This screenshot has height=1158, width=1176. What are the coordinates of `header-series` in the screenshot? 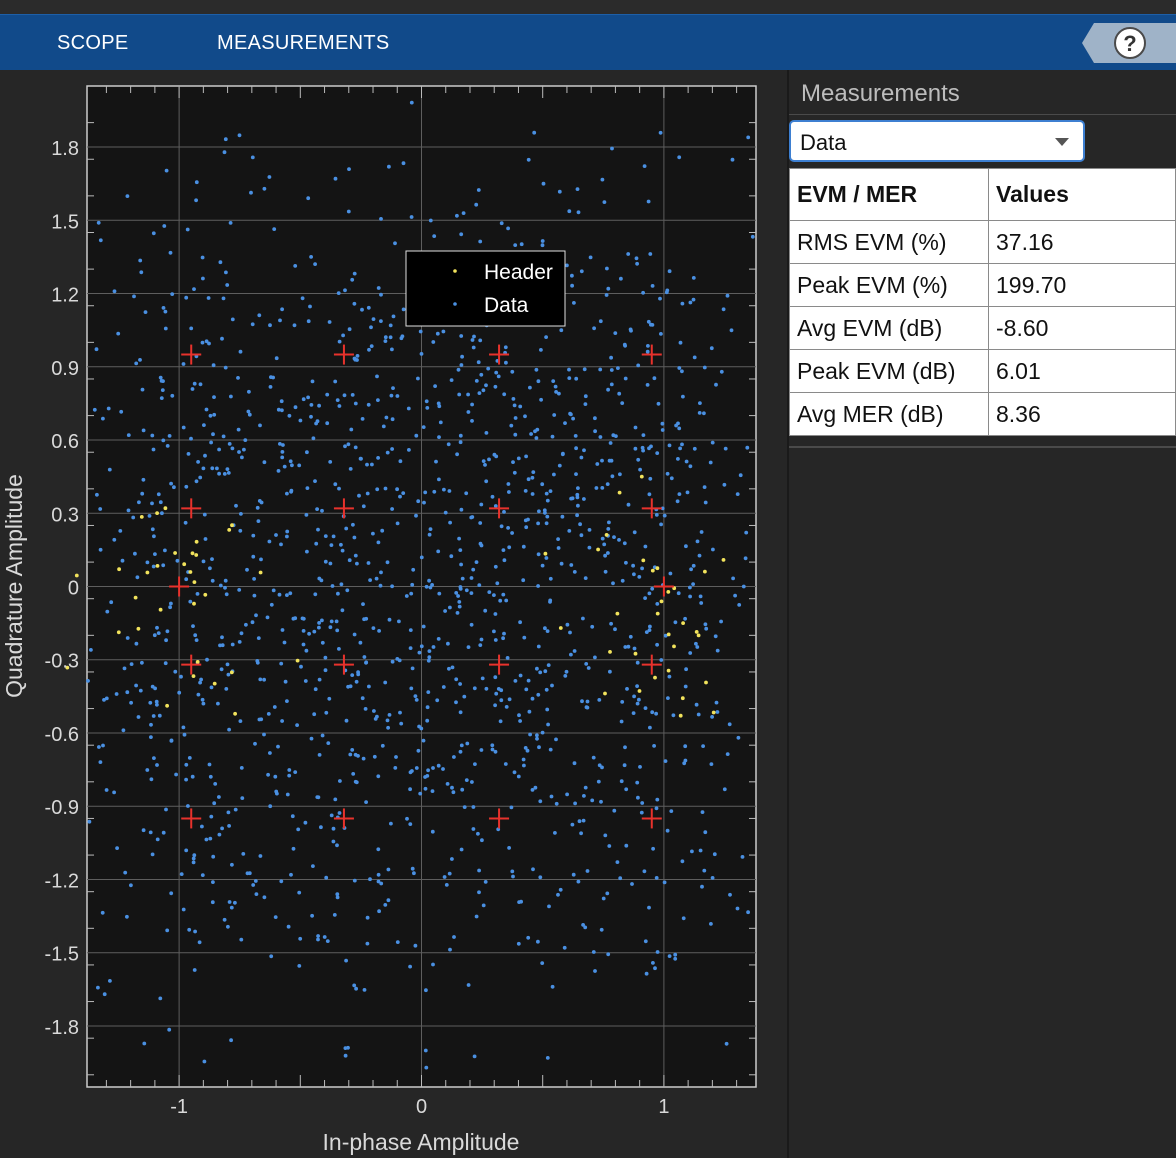 It's located at (395, 596).